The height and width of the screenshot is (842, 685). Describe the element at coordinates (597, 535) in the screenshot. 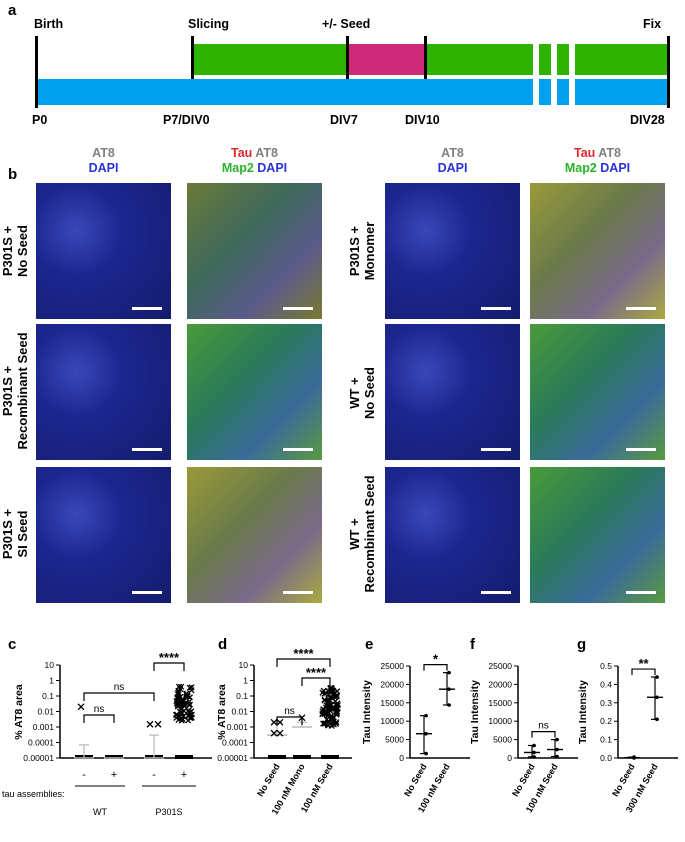

I see `micrograph-wt-recseed-merge` at that location.